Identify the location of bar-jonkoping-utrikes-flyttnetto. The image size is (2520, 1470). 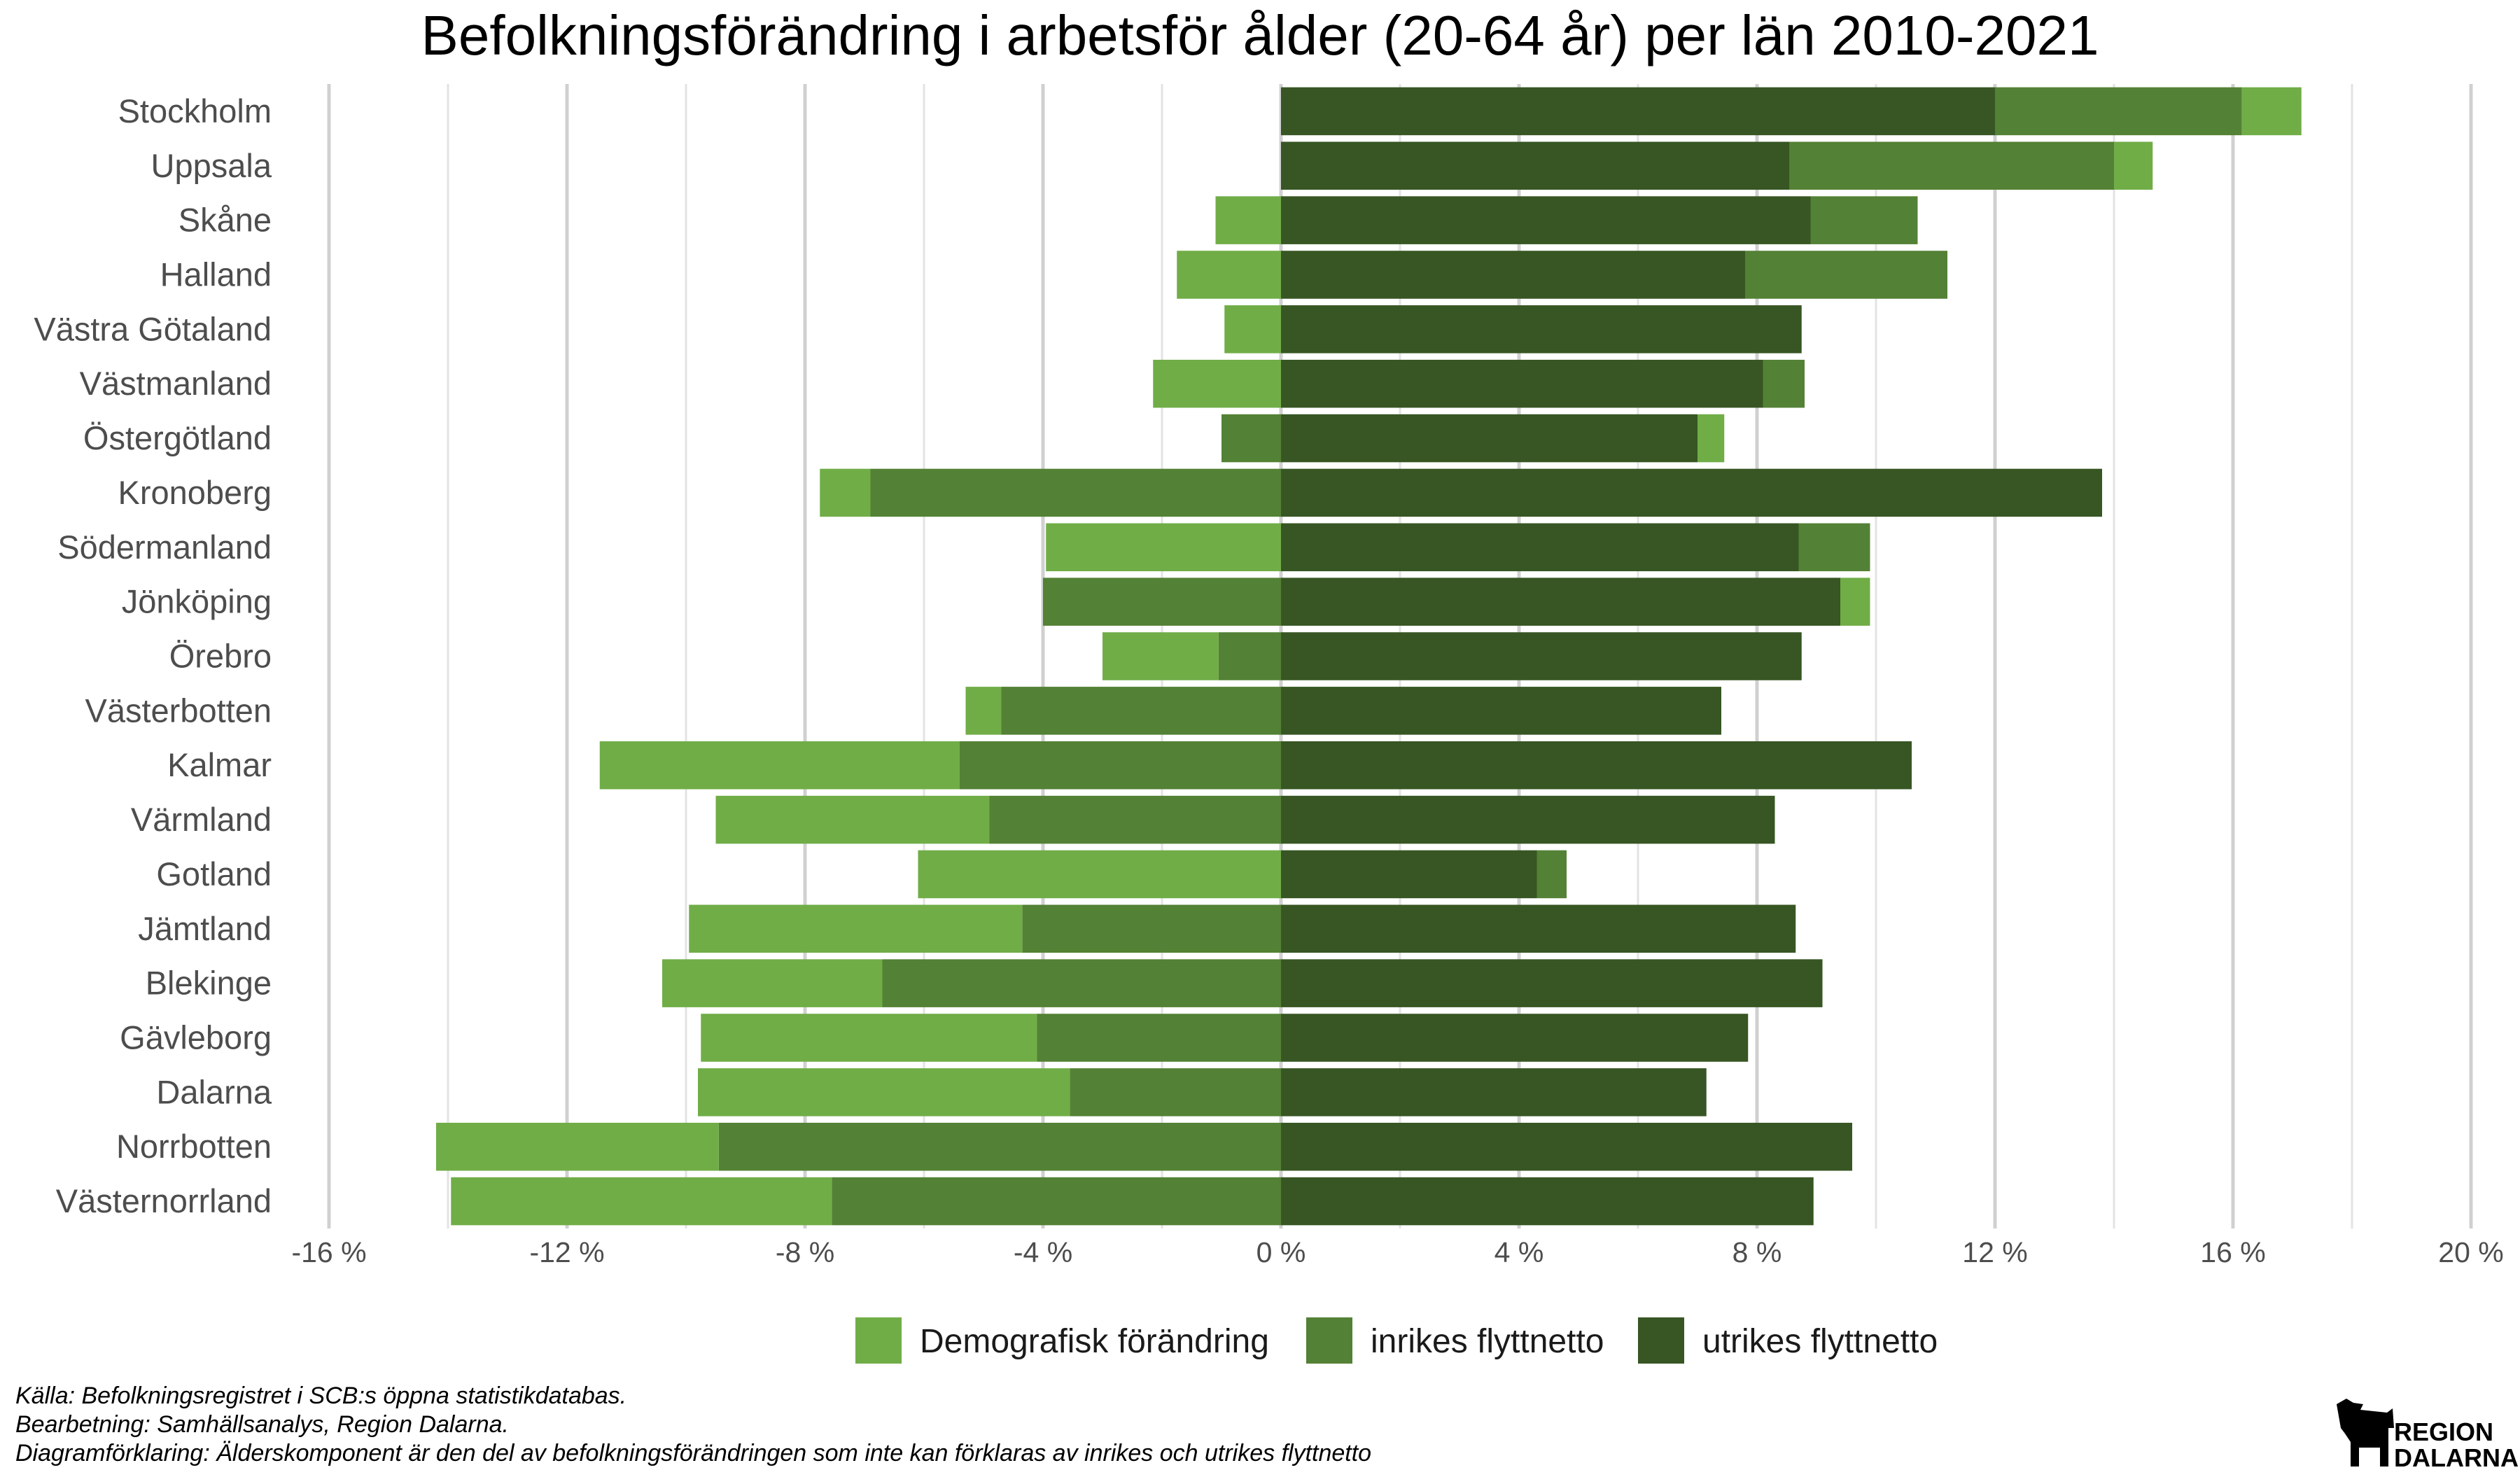
(1560, 602).